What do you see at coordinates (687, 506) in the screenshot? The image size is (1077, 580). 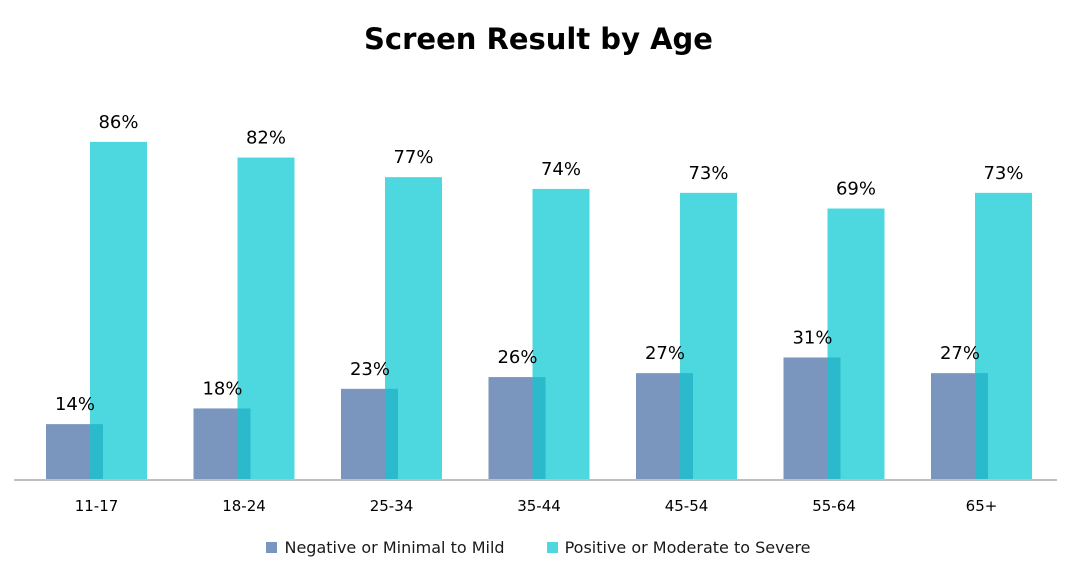 I see `x-tick-label: 45-54` at bounding box center [687, 506].